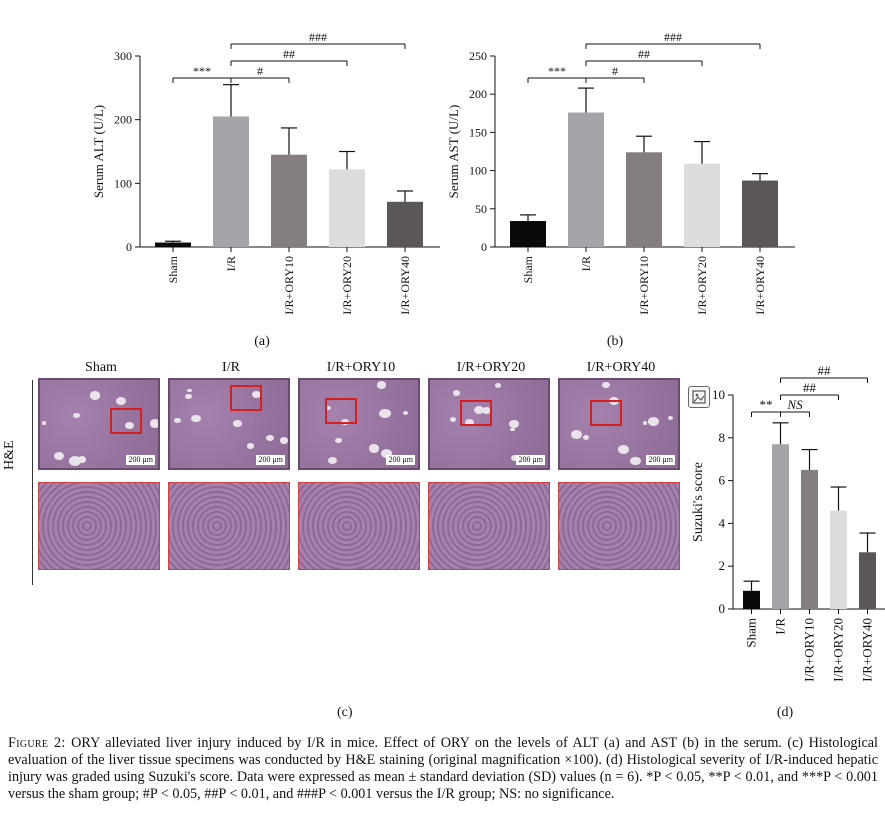 The image size is (885, 831). I want to click on panel-label-c: (c), so click(345, 712).